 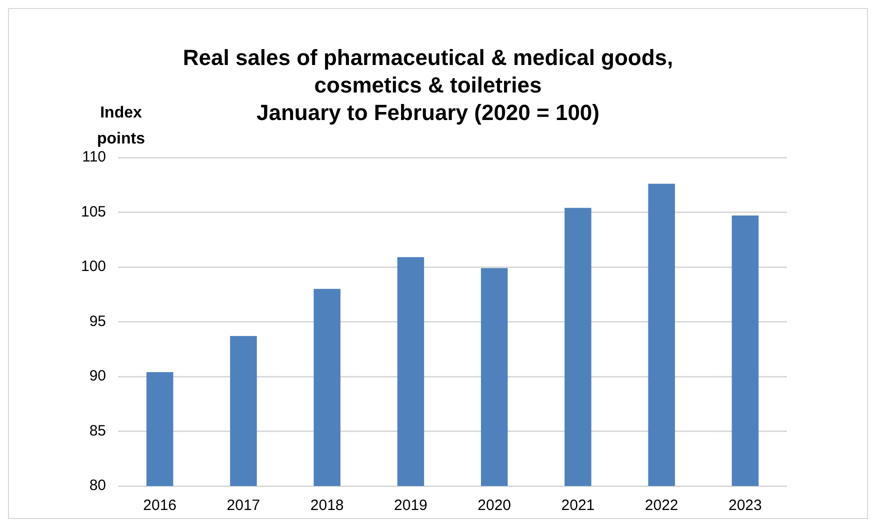 I want to click on x-tick-label: 2021, so click(x=578, y=505).